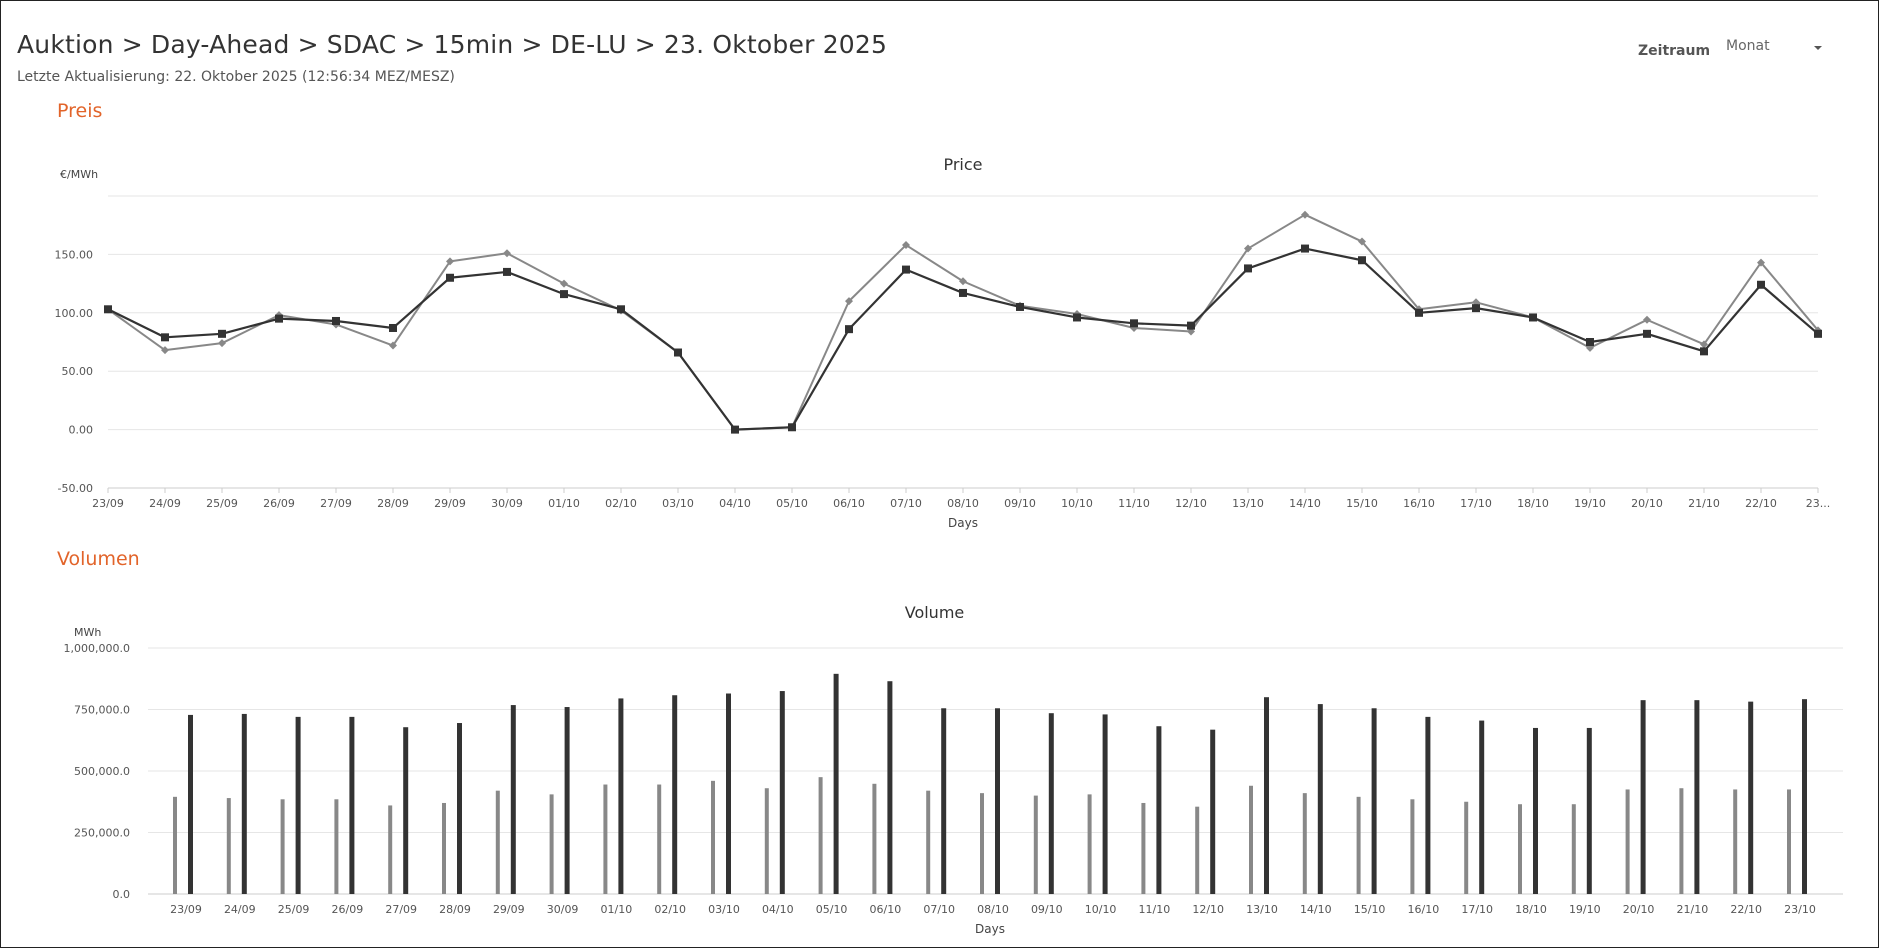  Describe the element at coordinates (294, 909) in the screenshot. I see `volume-x-tick-label: 25/09` at that location.